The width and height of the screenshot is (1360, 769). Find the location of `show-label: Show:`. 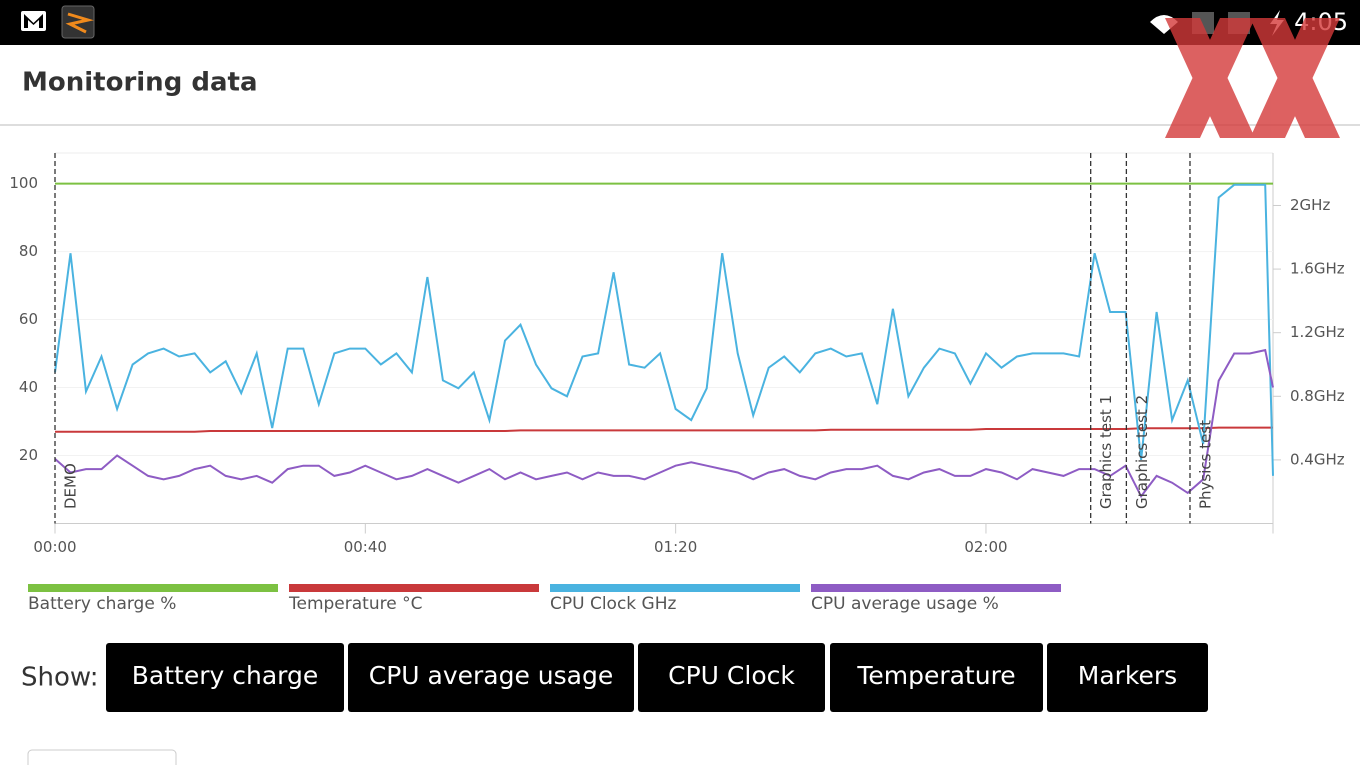

show-label: Show: is located at coordinates (60, 678).